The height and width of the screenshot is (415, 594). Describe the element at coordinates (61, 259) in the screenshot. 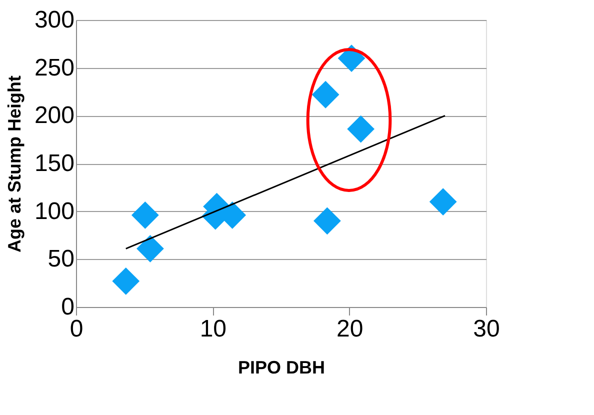

I see `y-tick-label: 50` at that location.